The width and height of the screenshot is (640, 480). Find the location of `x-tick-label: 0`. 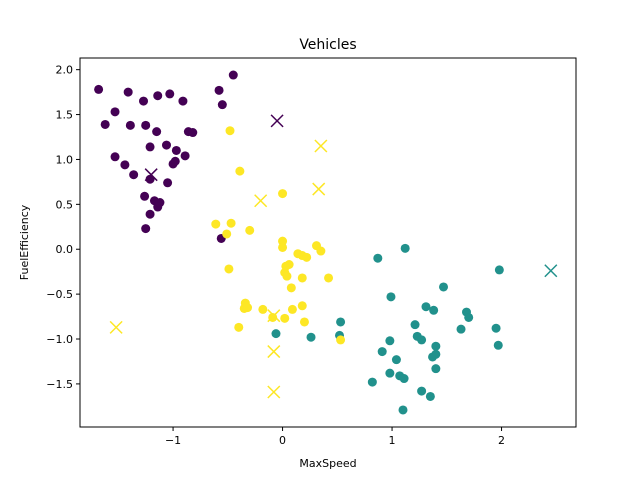

x-tick-label: 0 is located at coordinates (282, 440).